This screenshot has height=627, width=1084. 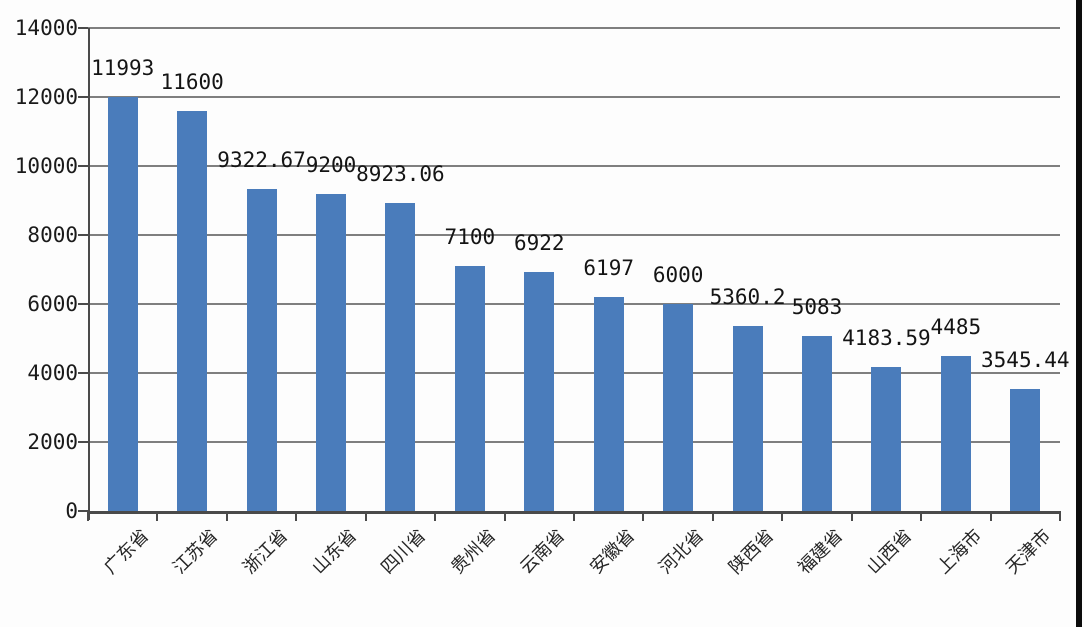 I want to click on y-axis-tick-label: 6000, so click(x=52, y=304).